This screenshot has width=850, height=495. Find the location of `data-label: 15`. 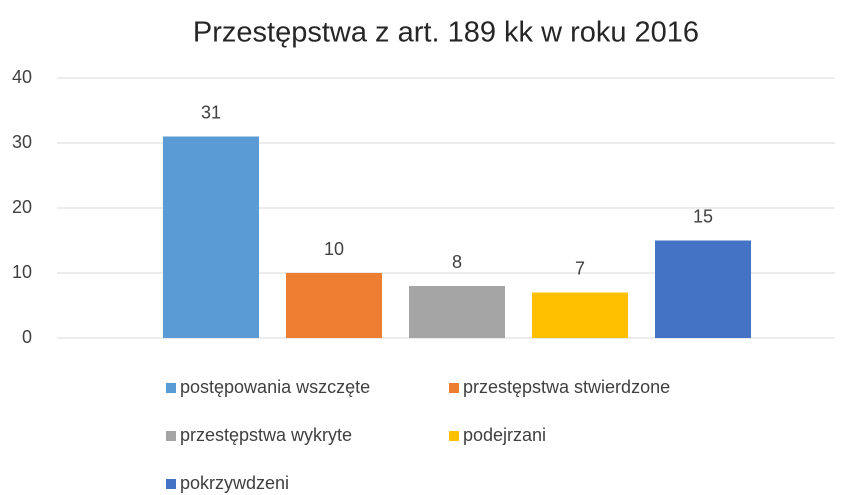

data-label: 15 is located at coordinates (703, 216).